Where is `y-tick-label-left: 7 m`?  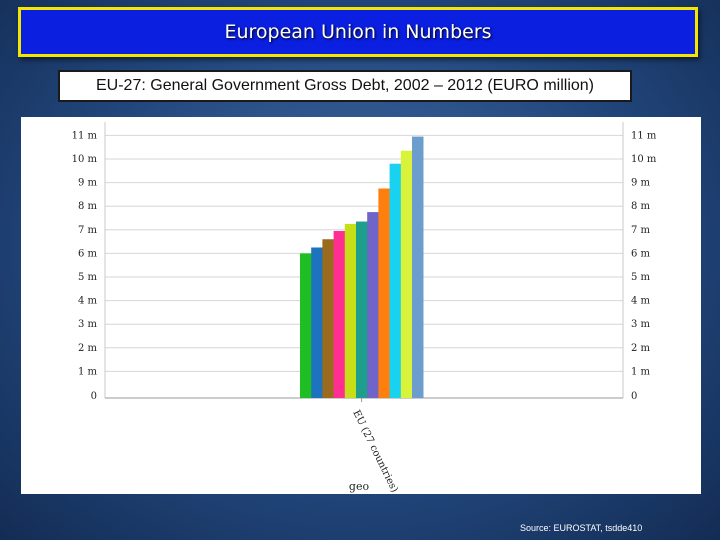
y-tick-label-left: 7 m is located at coordinates (88, 230).